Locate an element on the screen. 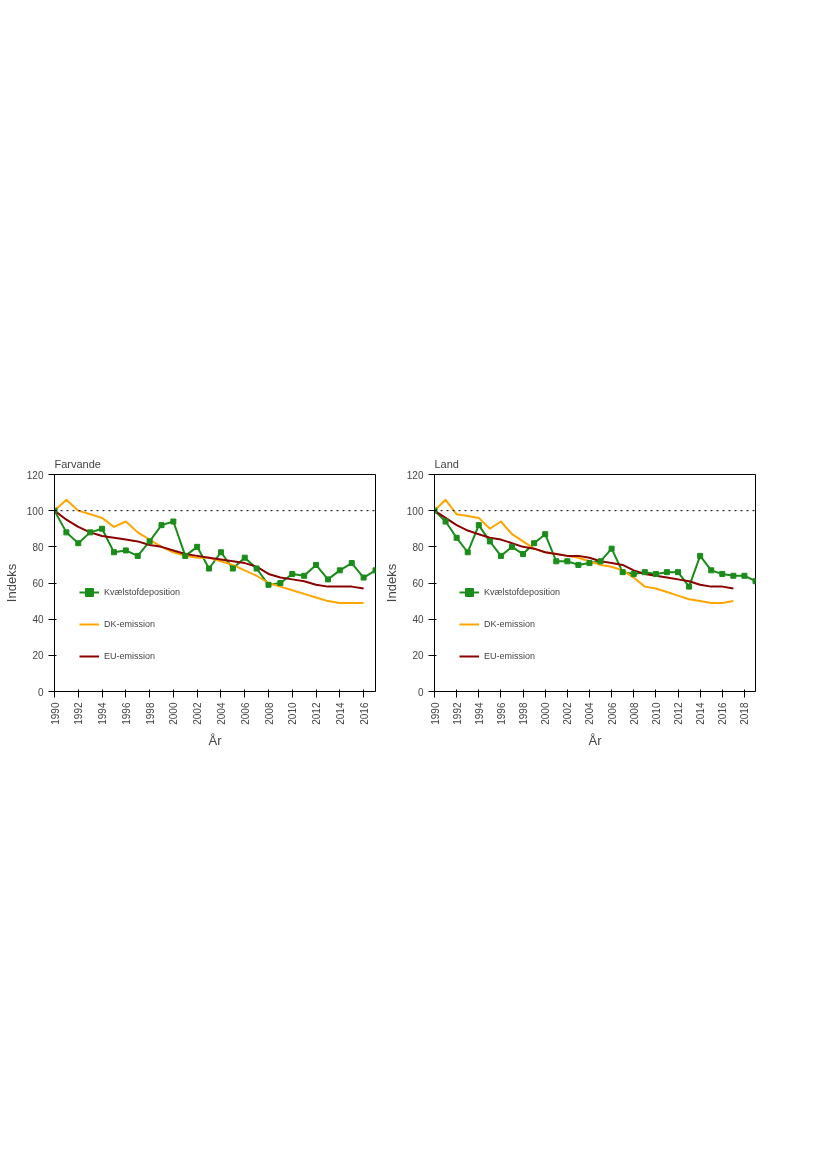 The width and height of the screenshot is (827, 1169). y-tick-label: 60 is located at coordinates (418, 583).